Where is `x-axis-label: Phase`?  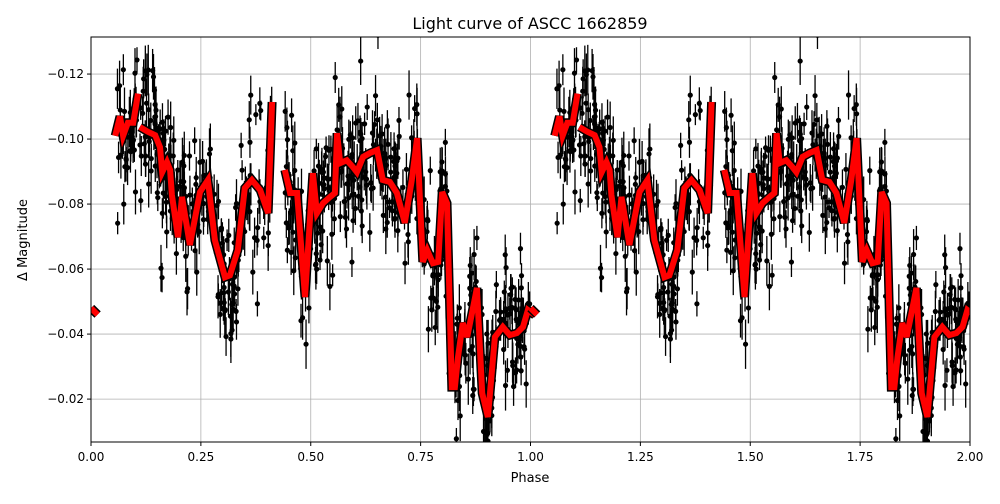 x-axis-label: Phase is located at coordinates (530, 478).